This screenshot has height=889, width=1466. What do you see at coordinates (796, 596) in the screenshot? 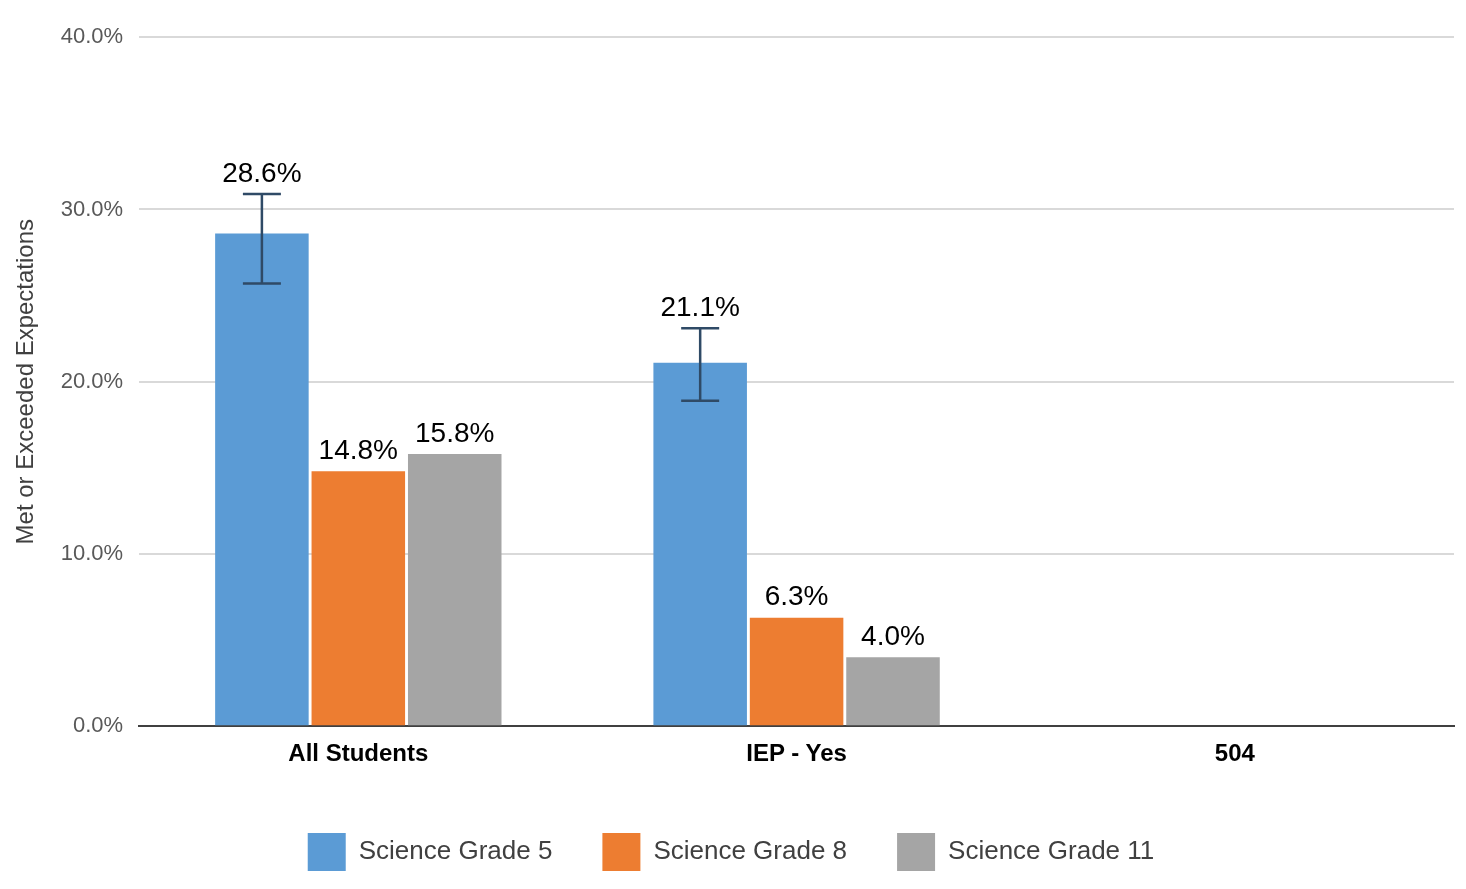
I see `data-label: 6.3%` at bounding box center [796, 596].